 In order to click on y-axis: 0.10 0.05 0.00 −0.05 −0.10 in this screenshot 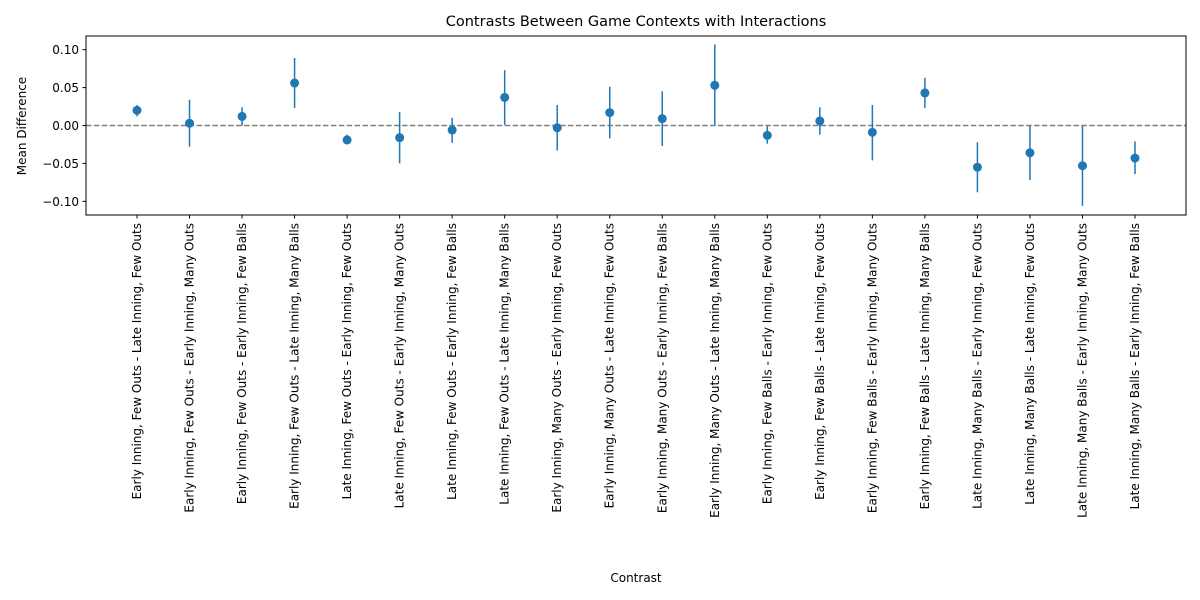, I will do `click(64, 126)`.